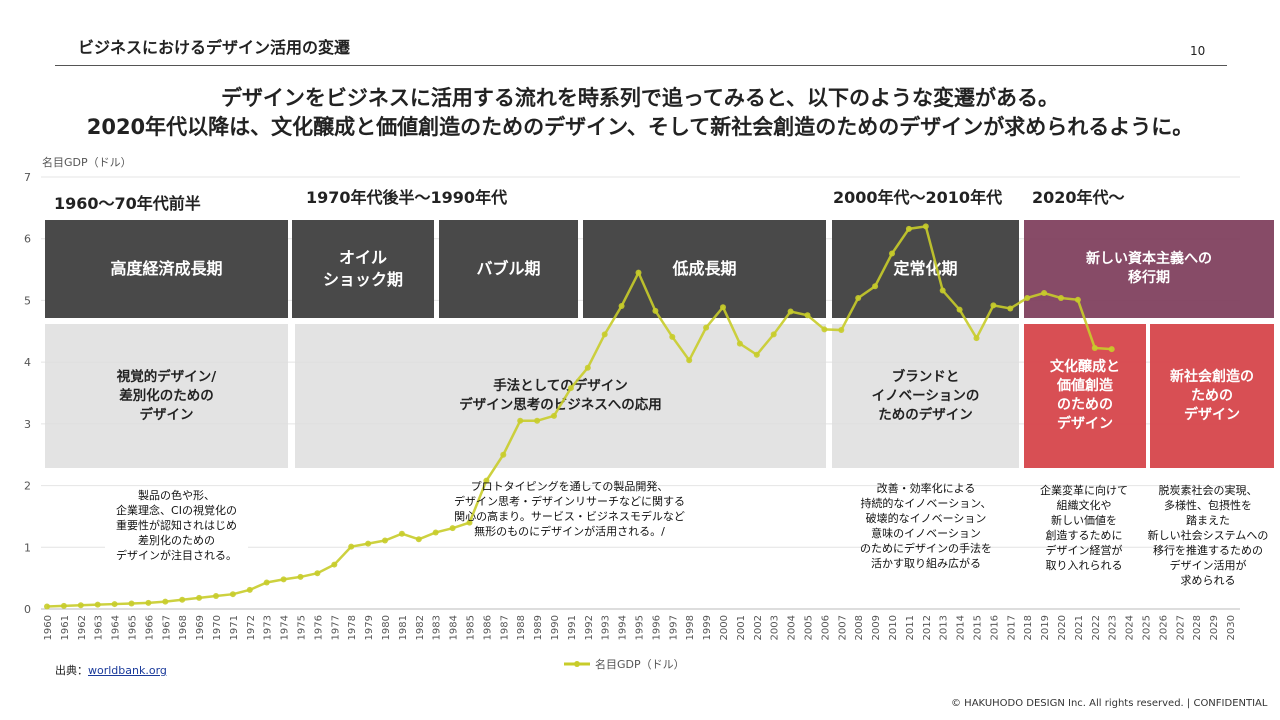 The image size is (1280, 720). Describe the element at coordinates (1163, 627) in the screenshot. I see `x-tick-label: 2026` at that location.